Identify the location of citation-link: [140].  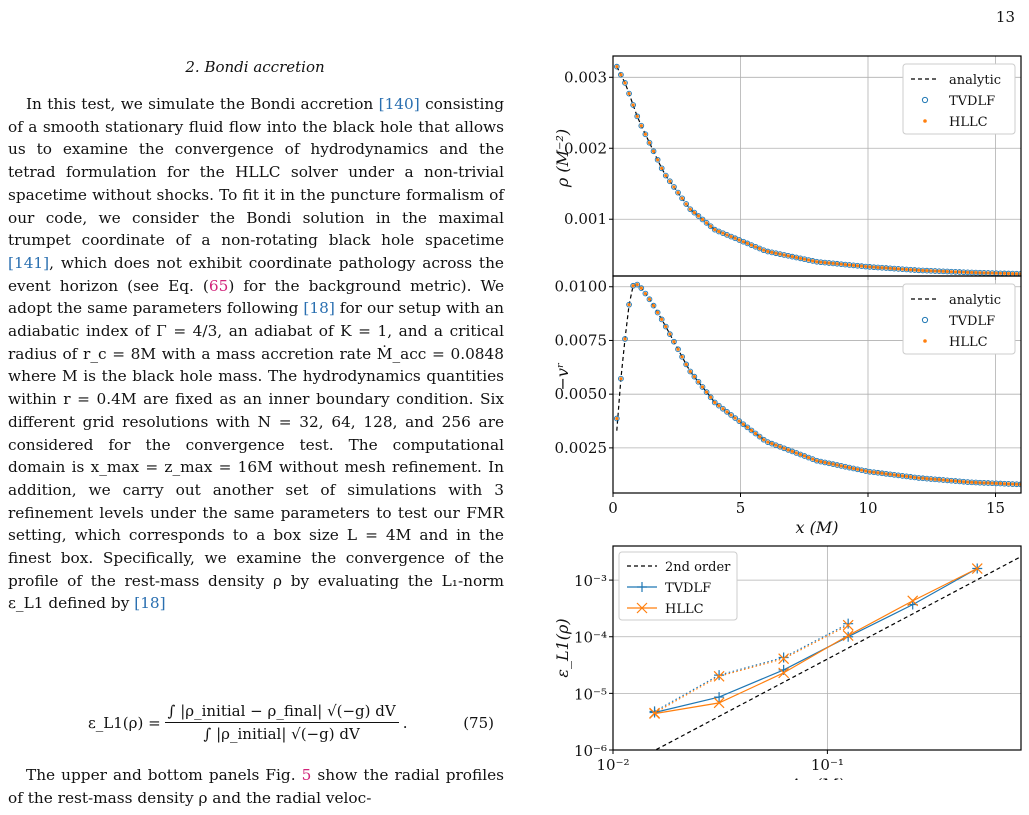
(399, 104).